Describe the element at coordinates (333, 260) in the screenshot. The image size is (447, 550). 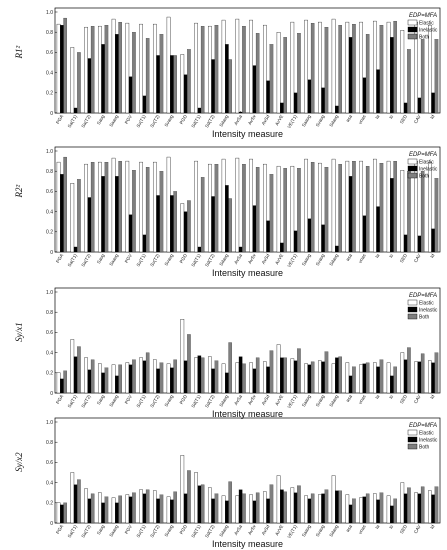
I see `x-tick-label: Sdavg` at that location.